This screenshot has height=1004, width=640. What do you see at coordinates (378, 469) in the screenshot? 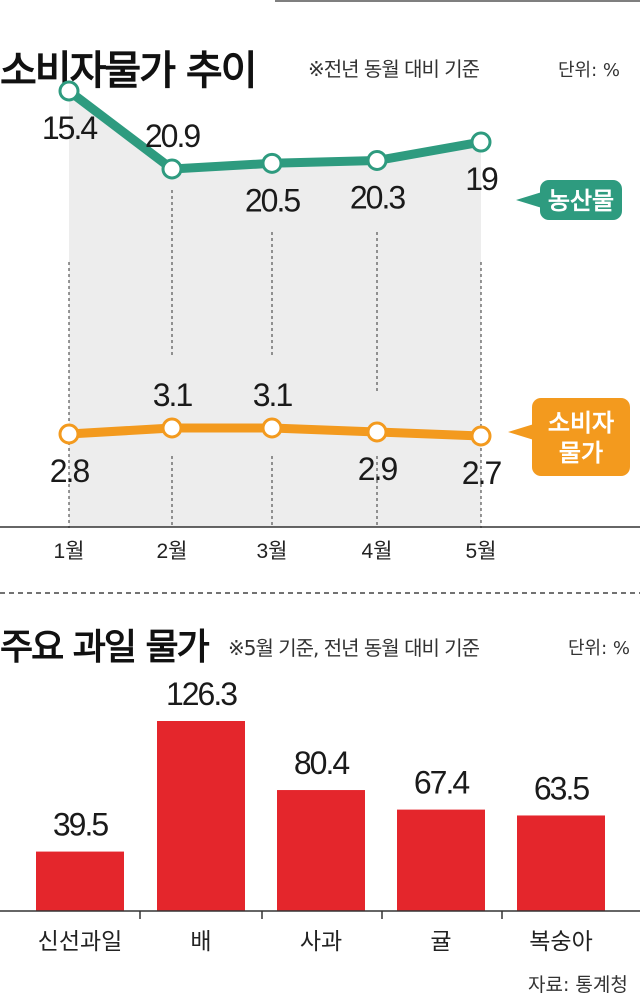
I see `data-label-cpi: 2.9` at bounding box center [378, 469].